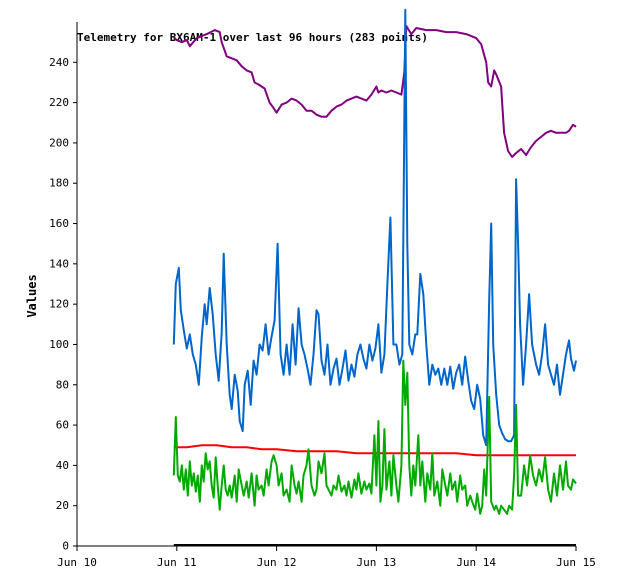 This screenshot has height=586, width=618. I want to click on y-tick-label: 200, so click(59, 142).